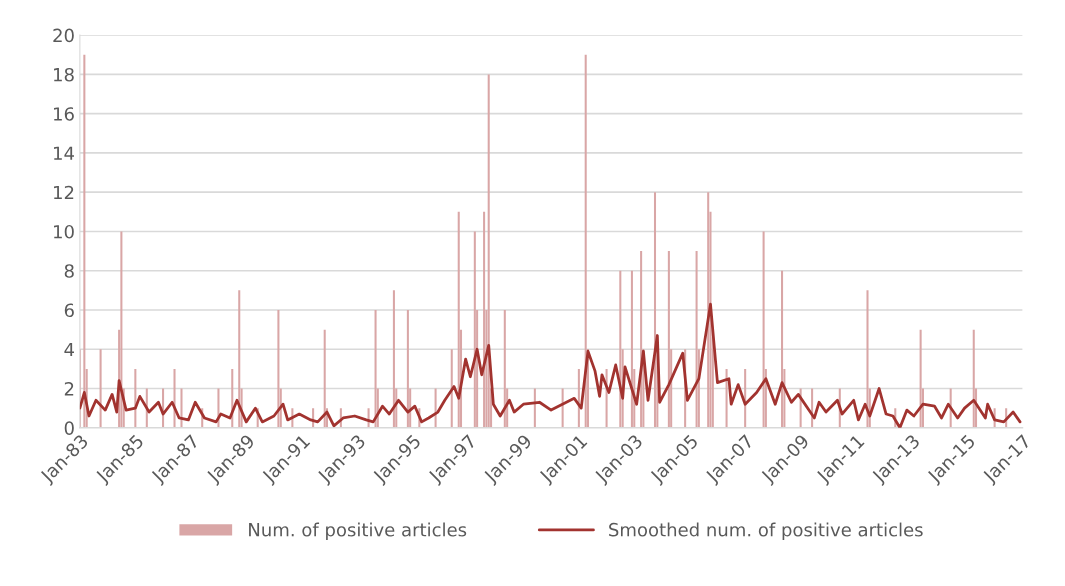 The image size is (1065, 586). What do you see at coordinates (69, 271) in the screenshot?
I see `y-tick-label: 8` at bounding box center [69, 271].